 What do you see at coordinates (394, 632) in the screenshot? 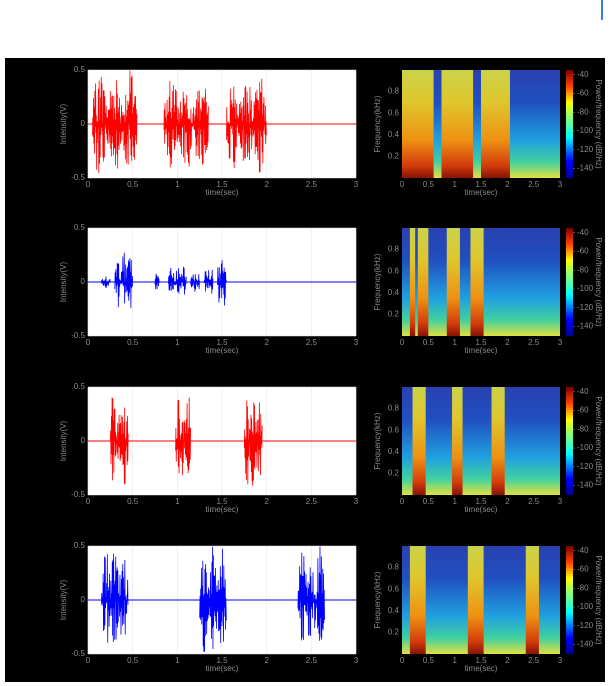
I see `y-tick-label: 0.2` at bounding box center [394, 632].